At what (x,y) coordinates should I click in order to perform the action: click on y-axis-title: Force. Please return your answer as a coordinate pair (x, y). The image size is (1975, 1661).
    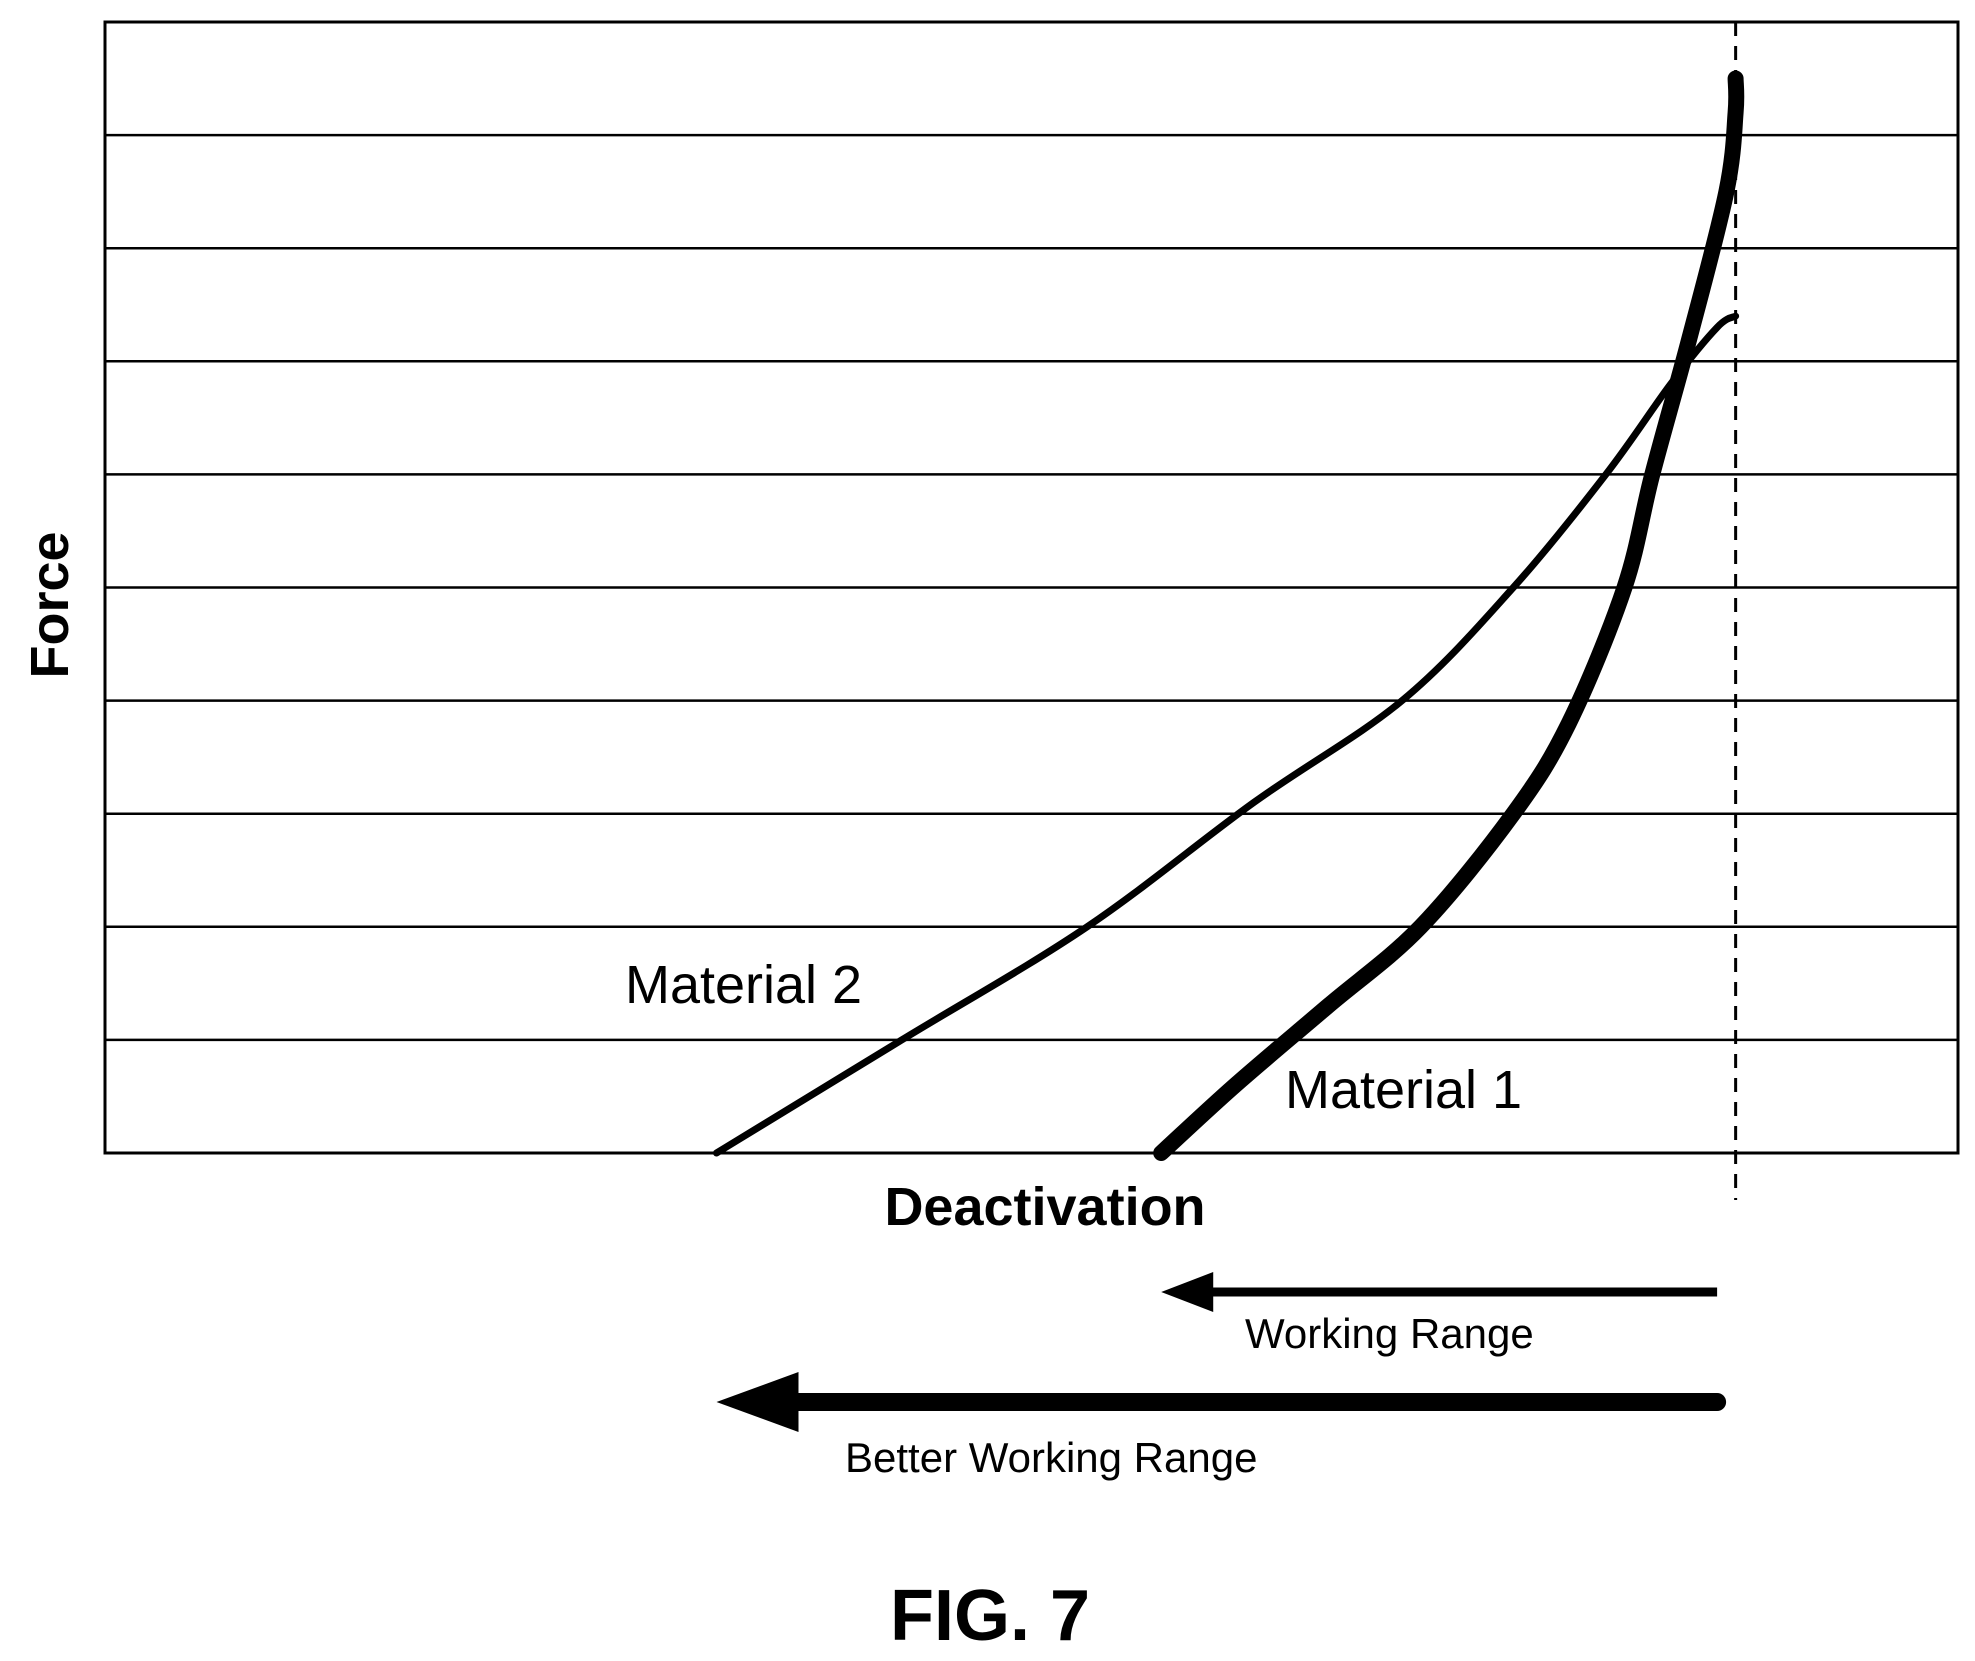
    Looking at the image, I should click on (50, 604).